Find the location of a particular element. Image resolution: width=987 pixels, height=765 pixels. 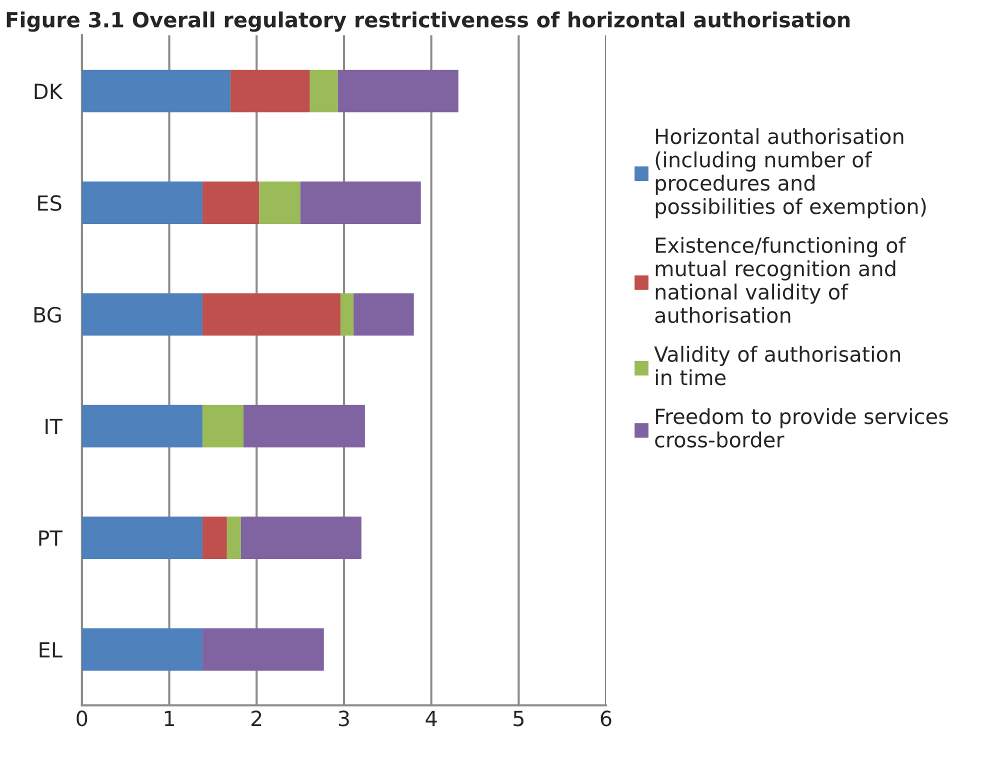

y-tick-label: DK is located at coordinates (48, 91).